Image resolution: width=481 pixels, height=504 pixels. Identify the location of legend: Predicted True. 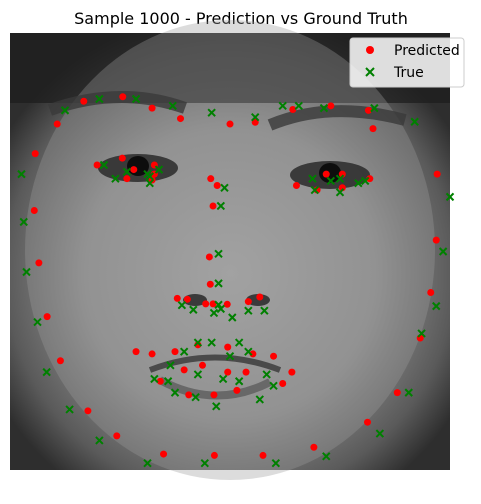
(407, 62).